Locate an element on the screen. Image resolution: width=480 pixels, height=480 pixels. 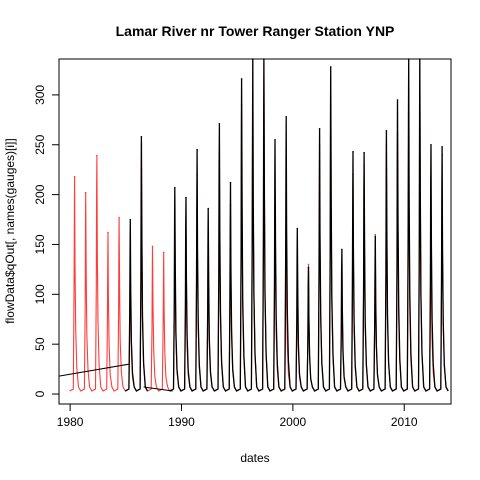
y-tick-label: 50 is located at coordinates (40, 344).